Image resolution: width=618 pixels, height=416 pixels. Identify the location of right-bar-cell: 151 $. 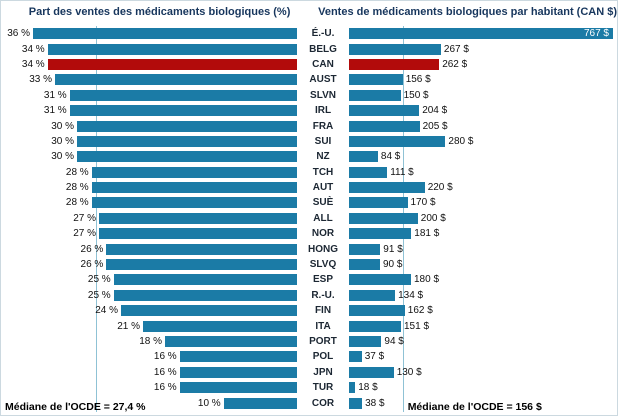
(482, 326).